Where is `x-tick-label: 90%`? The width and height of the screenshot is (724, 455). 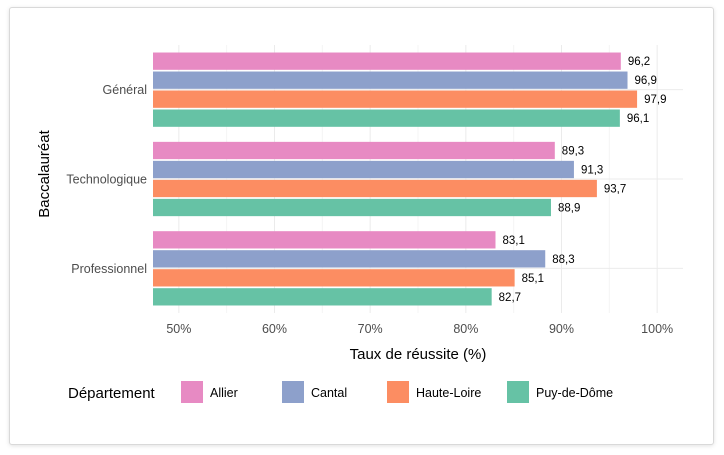 x-tick-label: 90% is located at coordinates (561, 329).